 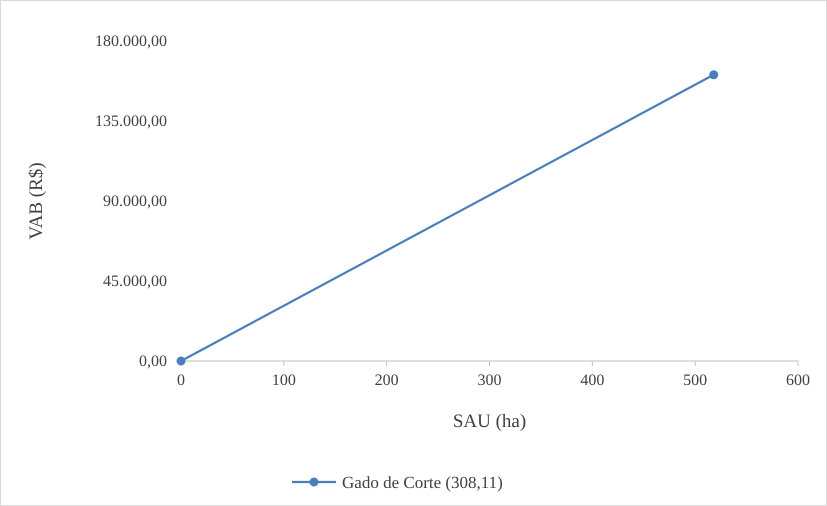 I want to click on y-tick-label: 135.000,00, so click(x=131, y=121).